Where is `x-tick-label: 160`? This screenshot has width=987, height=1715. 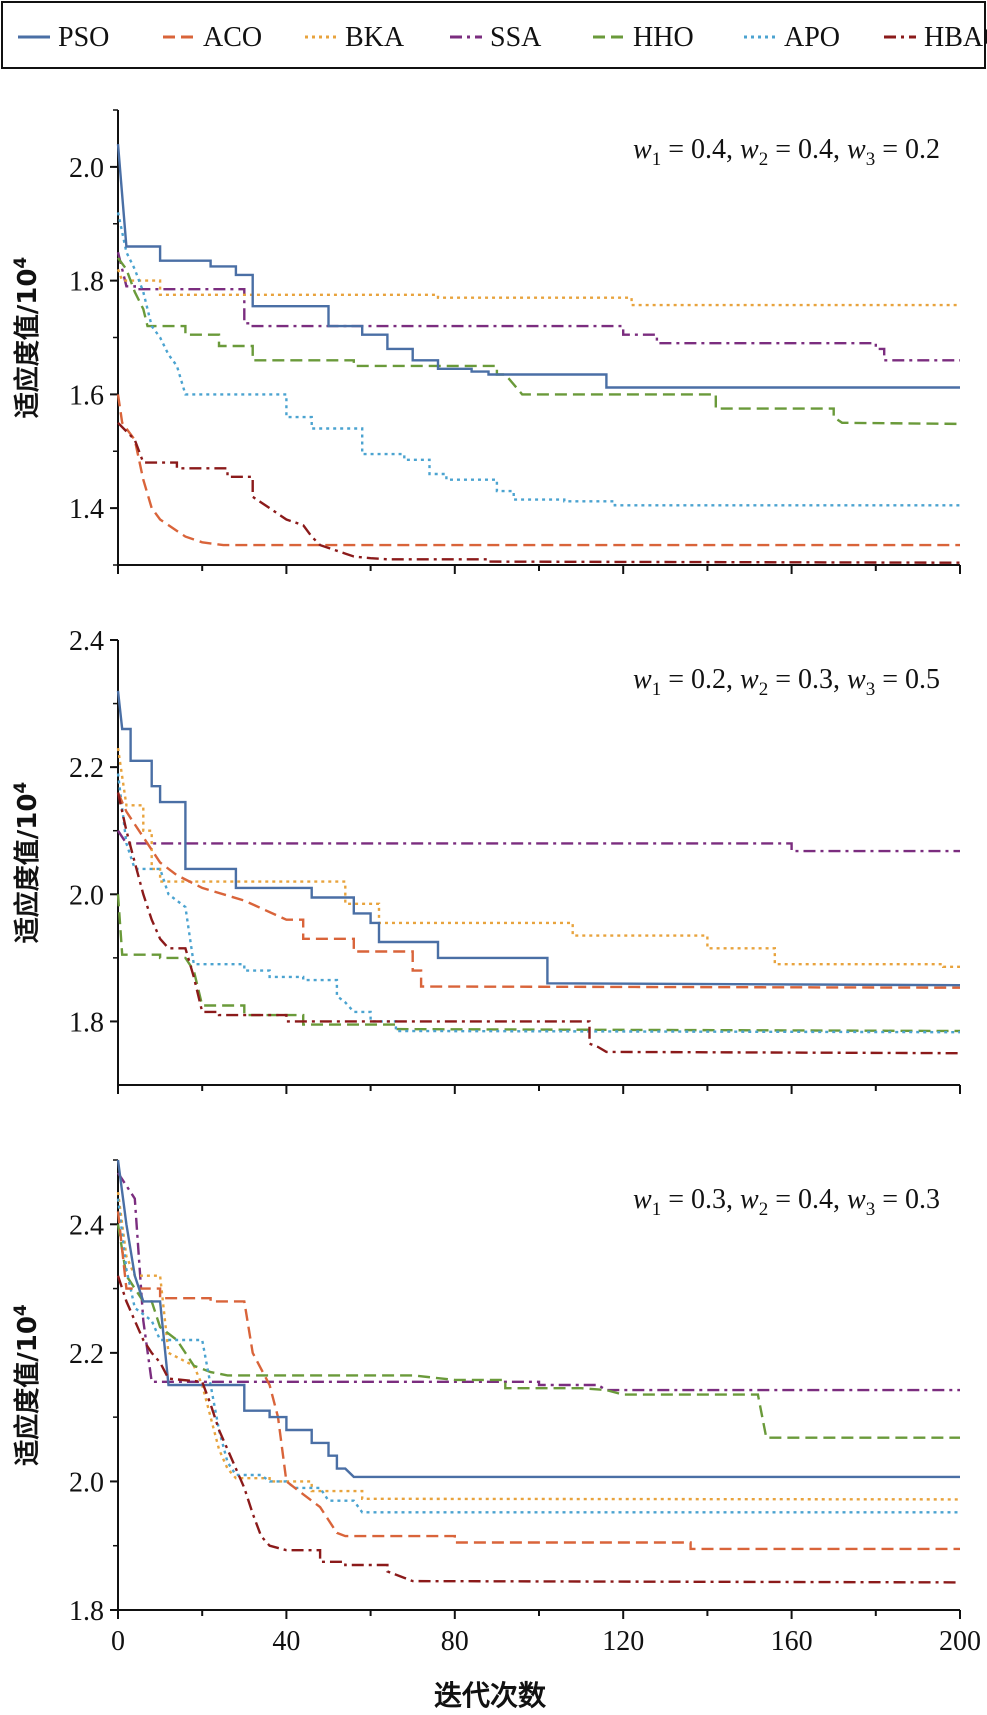 x-tick-label: 160 is located at coordinates (792, 1641).